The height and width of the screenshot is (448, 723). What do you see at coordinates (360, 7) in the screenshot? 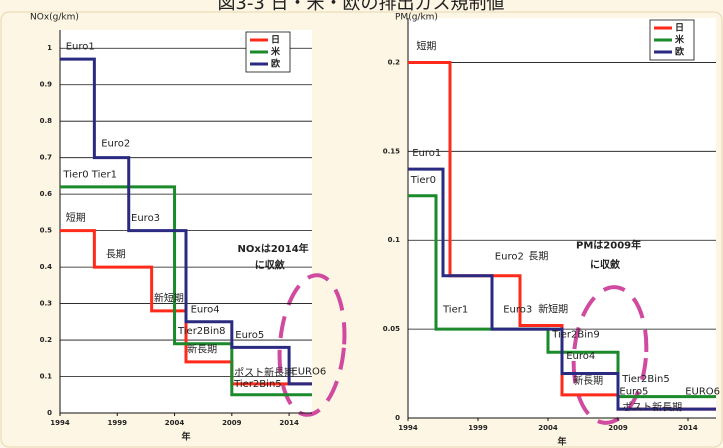
I see `figure-title: 図3-3 日・米・欧の排出ガス規制値` at bounding box center [360, 7].